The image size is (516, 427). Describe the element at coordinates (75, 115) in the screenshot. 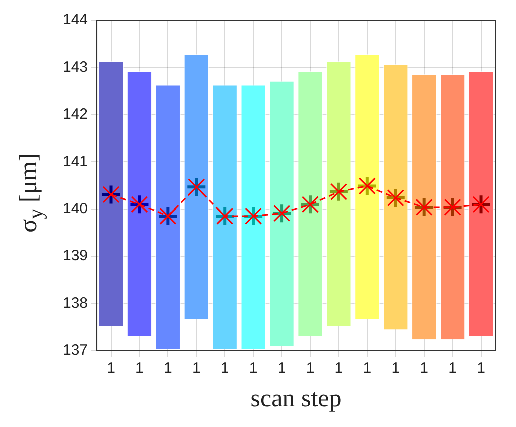

I see `y-tick-label: 142` at that location.